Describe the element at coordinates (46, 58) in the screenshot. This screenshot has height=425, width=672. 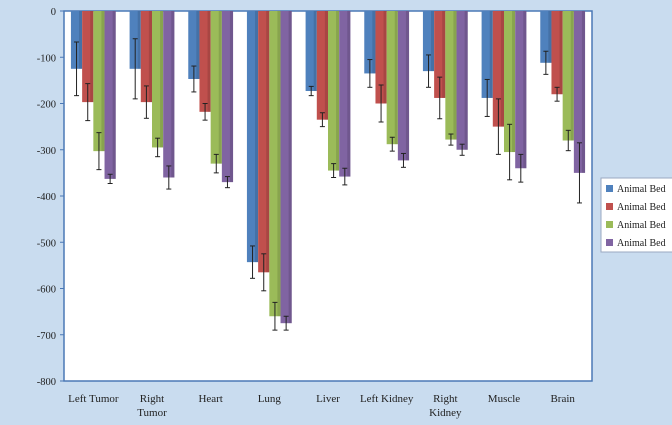
I see `y-tick-label: -100` at that location.